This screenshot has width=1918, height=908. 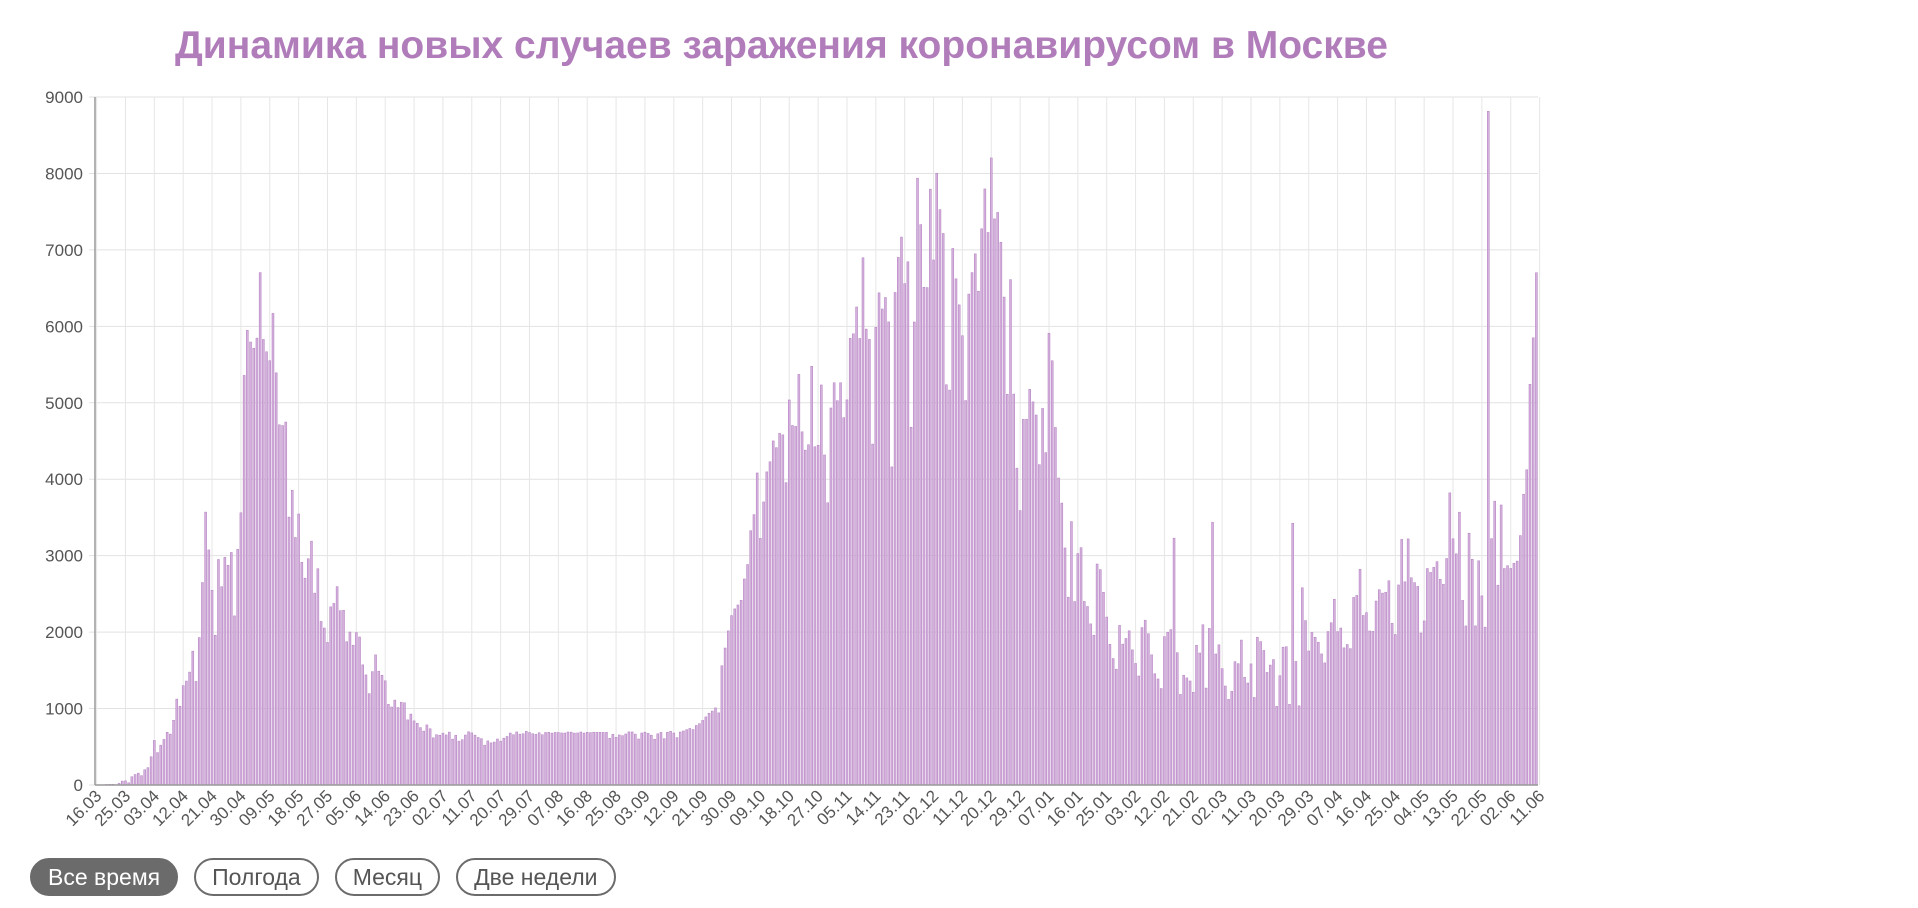 I want to click on range-two-weeks-button: Две недели, so click(x=536, y=877).